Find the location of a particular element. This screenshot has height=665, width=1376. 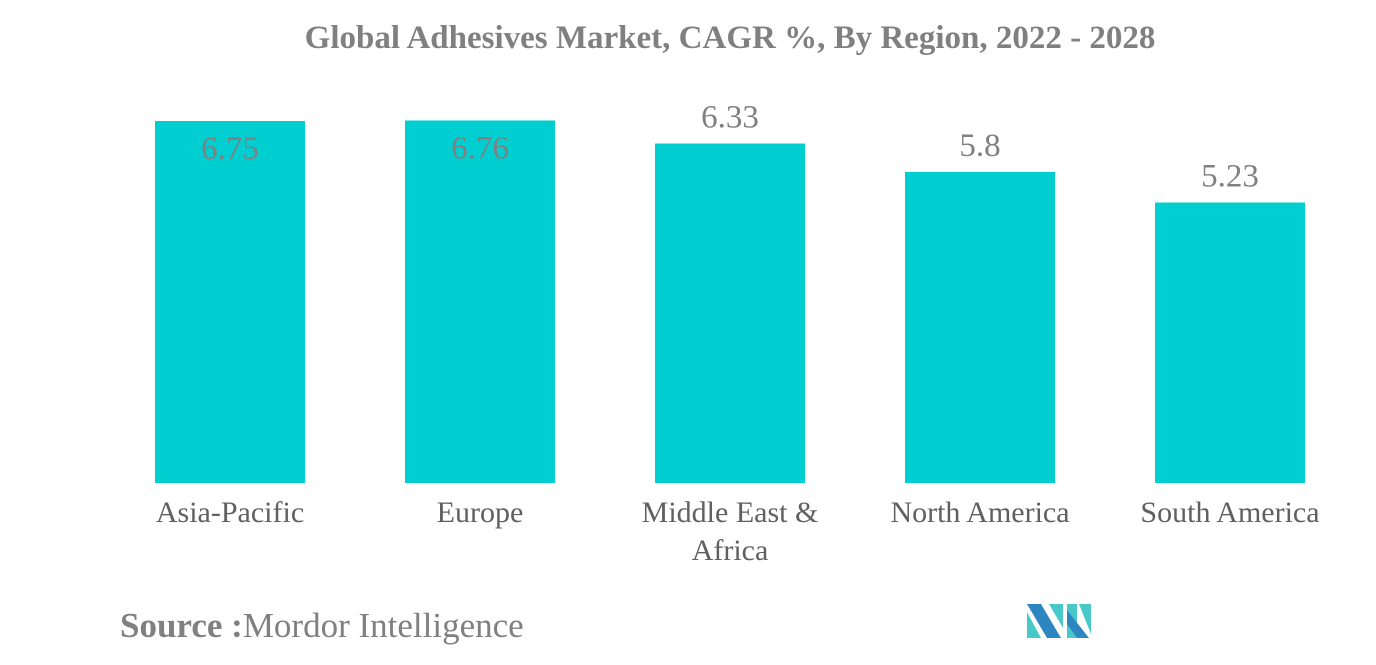

x-tick-label: South America is located at coordinates (1229, 512).